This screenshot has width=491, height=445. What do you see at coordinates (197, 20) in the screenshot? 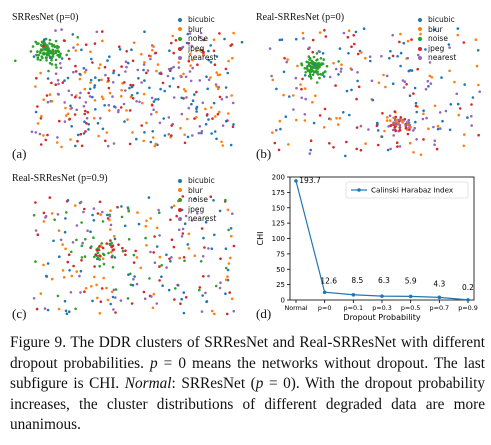
I see `legend-item: bicubic` at bounding box center [197, 20].